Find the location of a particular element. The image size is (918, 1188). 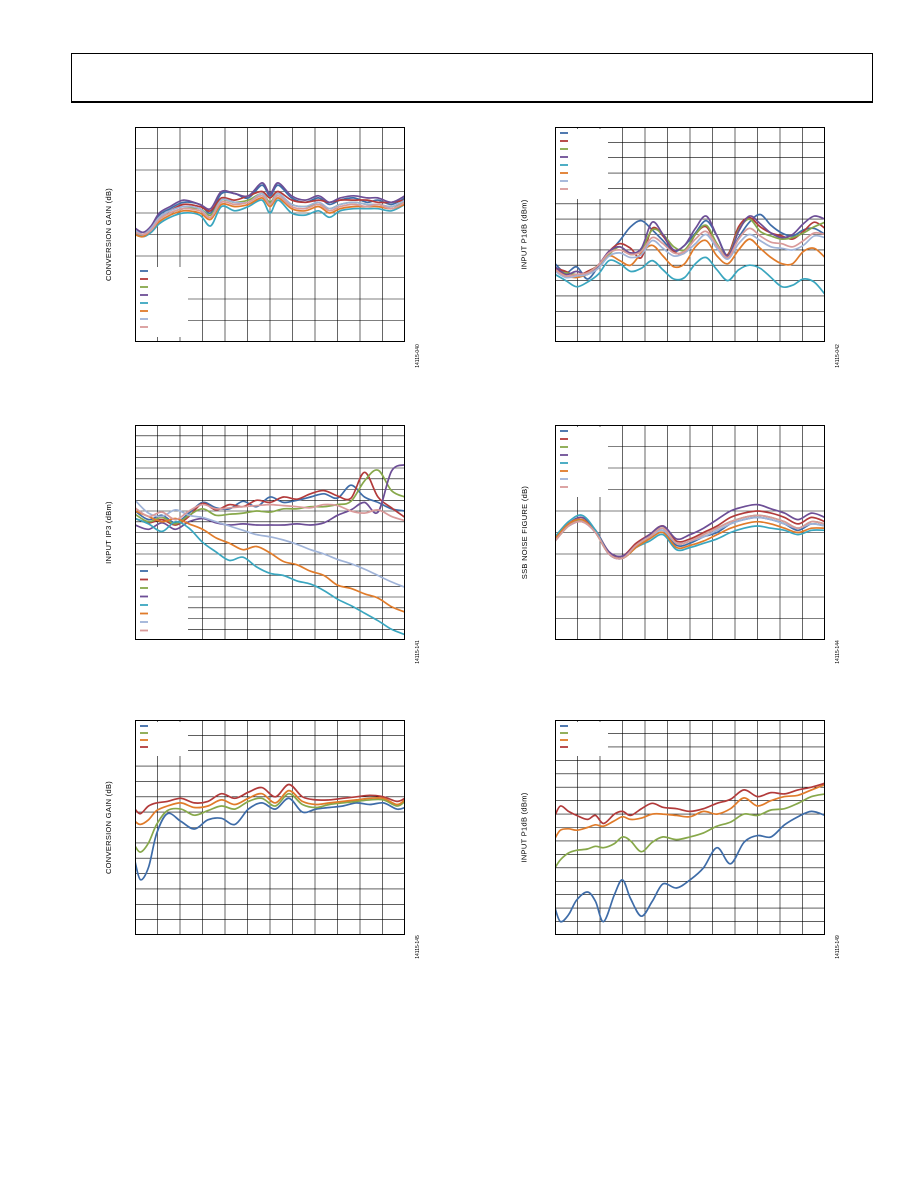

y-axis-label: INPUT IP3 (dBm) is located at coordinates (108, 532).